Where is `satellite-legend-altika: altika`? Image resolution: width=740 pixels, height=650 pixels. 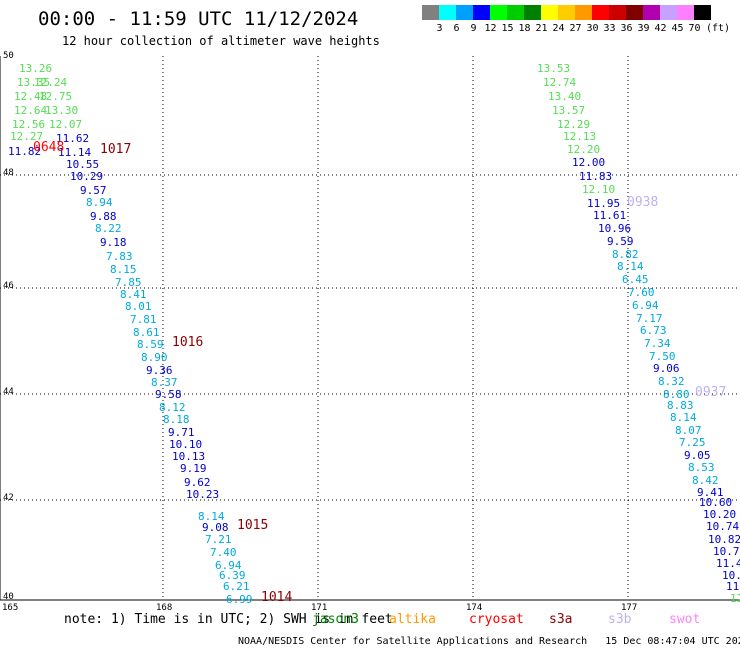 satellite-legend-altika: altika is located at coordinates (412, 619).